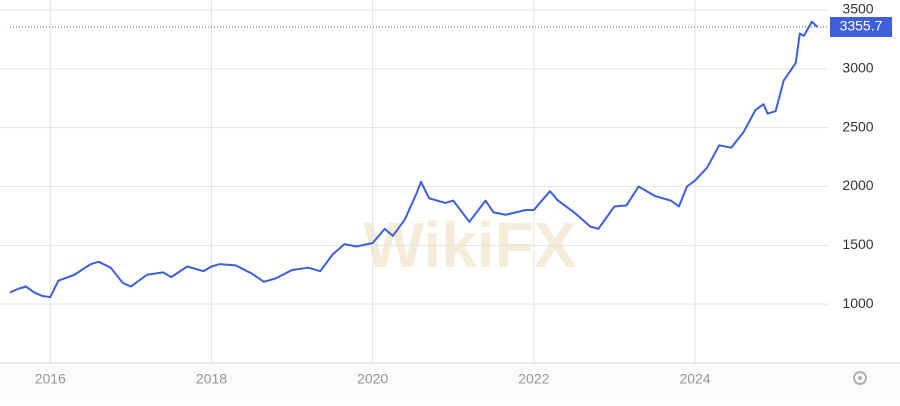  What do you see at coordinates (857, 9) in the screenshot?
I see `y-tick-label: 3500` at bounding box center [857, 9].